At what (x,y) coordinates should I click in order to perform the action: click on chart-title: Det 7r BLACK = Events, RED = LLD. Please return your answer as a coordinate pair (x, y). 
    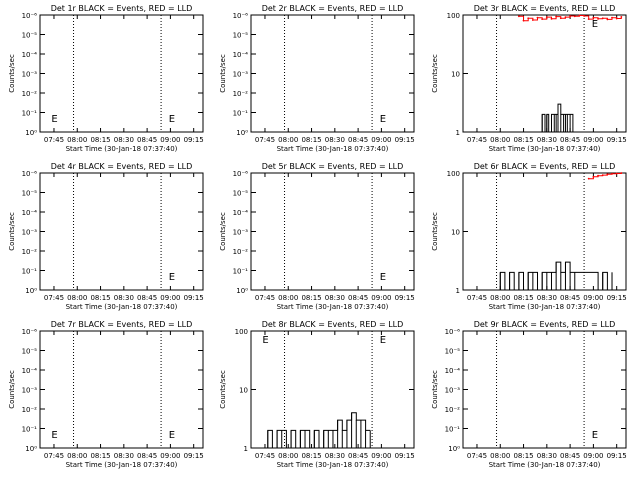
    Looking at the image, I should click on (122, 324).